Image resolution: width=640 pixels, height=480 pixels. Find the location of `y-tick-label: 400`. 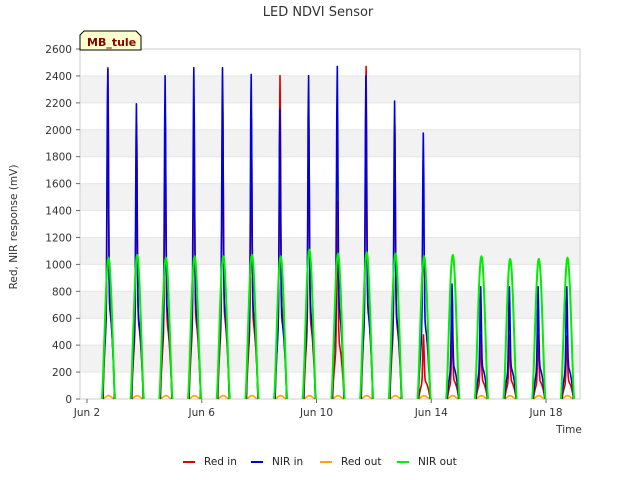

y-tick-label: 400 is located at coordinates (62, 346).